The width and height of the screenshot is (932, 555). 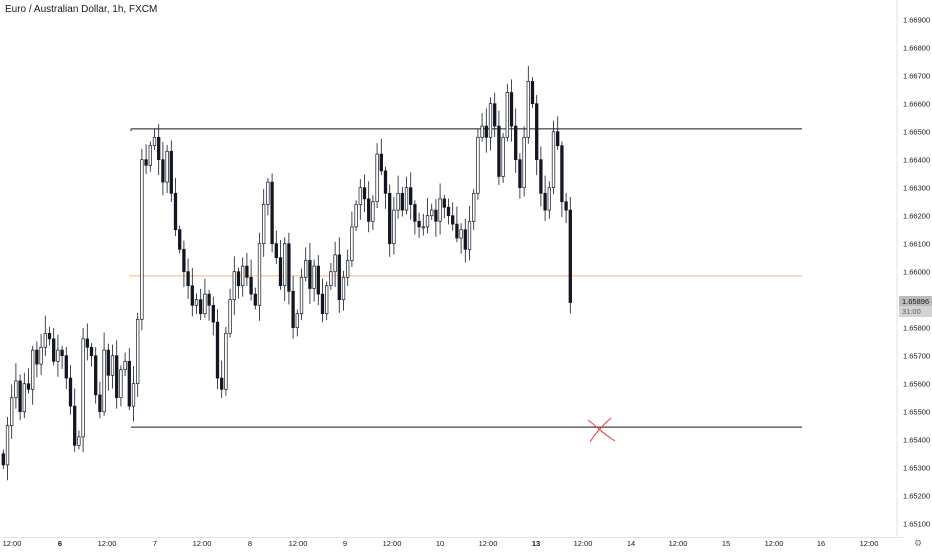 I want to click on price-tick-label: 1.65500, so click(x=916, y=412).